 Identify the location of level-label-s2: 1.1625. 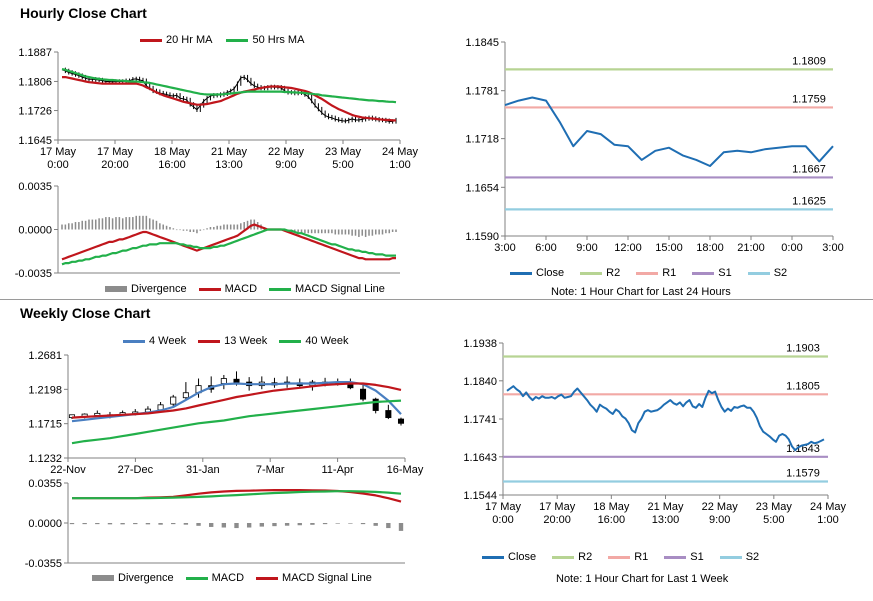
(809, 201).